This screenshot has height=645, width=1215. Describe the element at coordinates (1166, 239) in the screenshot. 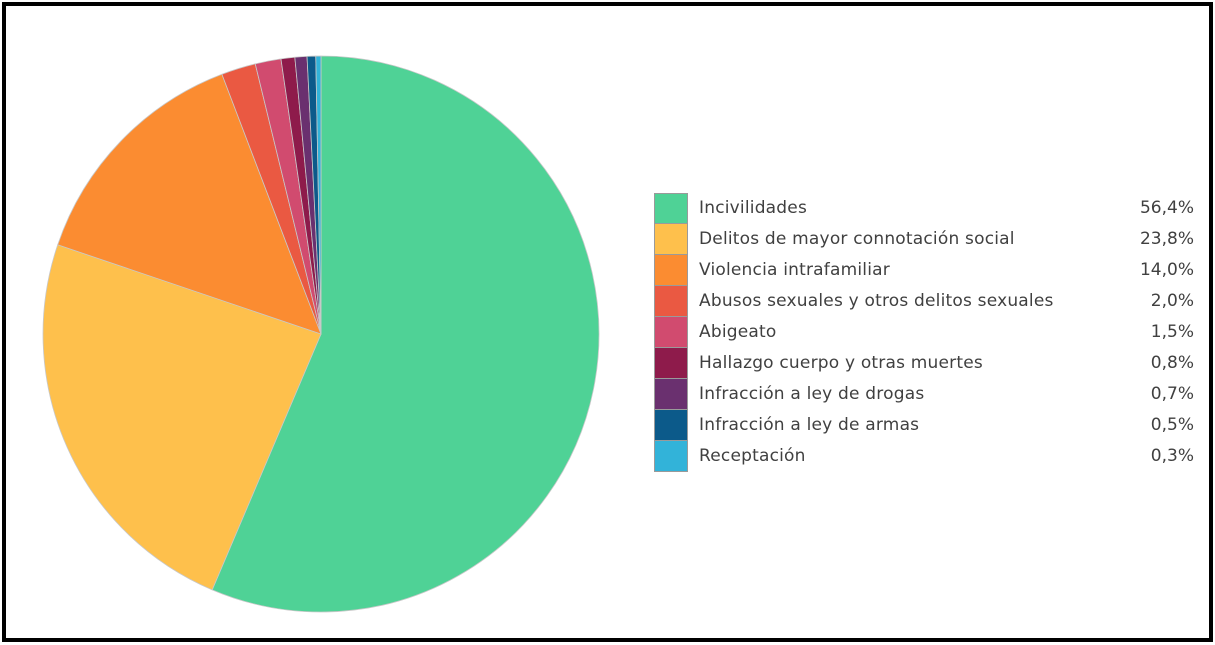

I see `legend-value: 23,8%` at that location.